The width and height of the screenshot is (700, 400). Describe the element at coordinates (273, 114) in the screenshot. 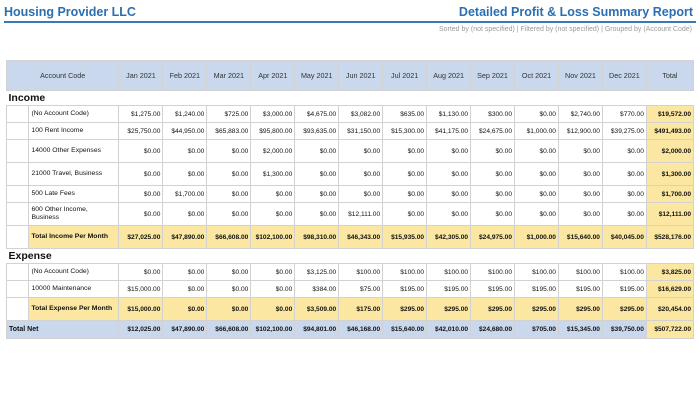

I see `amount-cell: $3,000.00` at that location.